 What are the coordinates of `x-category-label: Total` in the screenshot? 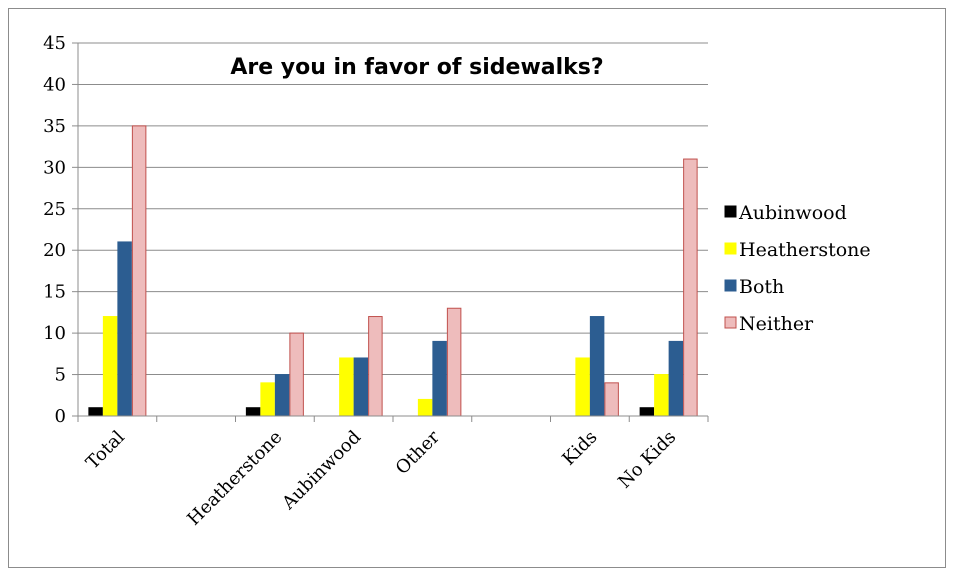 It's located at (105, 450).